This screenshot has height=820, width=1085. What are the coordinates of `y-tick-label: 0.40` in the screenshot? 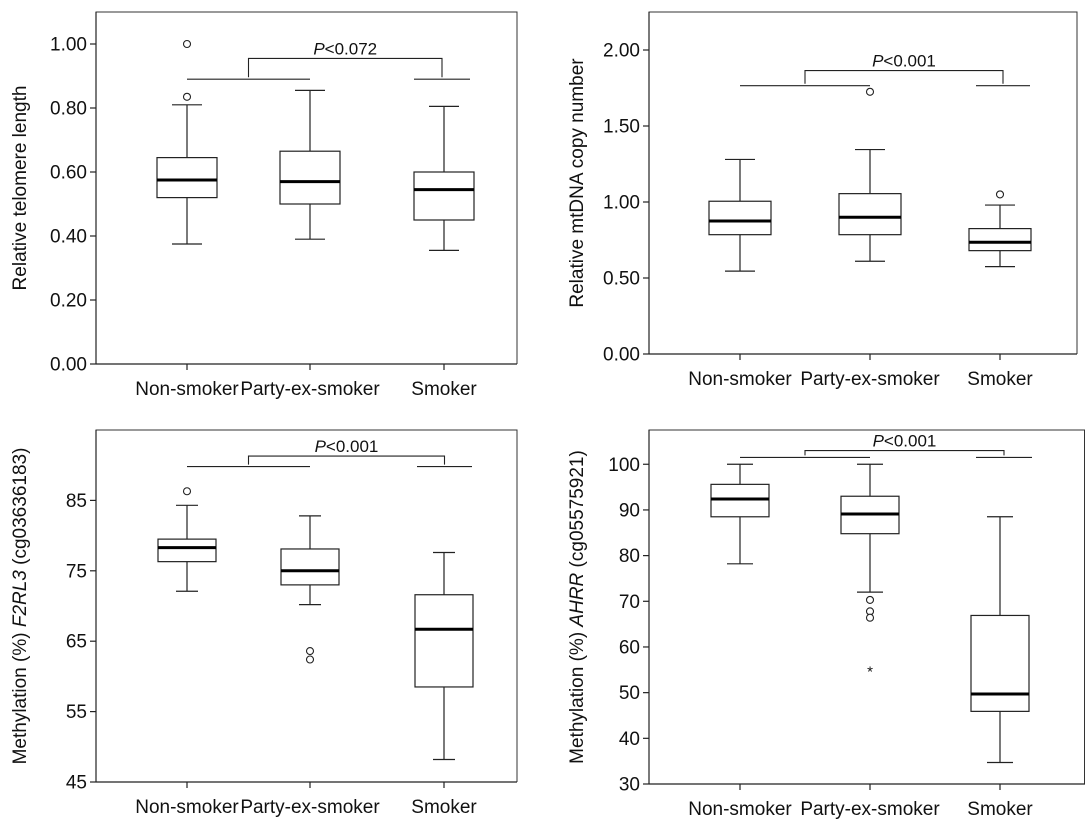 It's located at (68, 237).